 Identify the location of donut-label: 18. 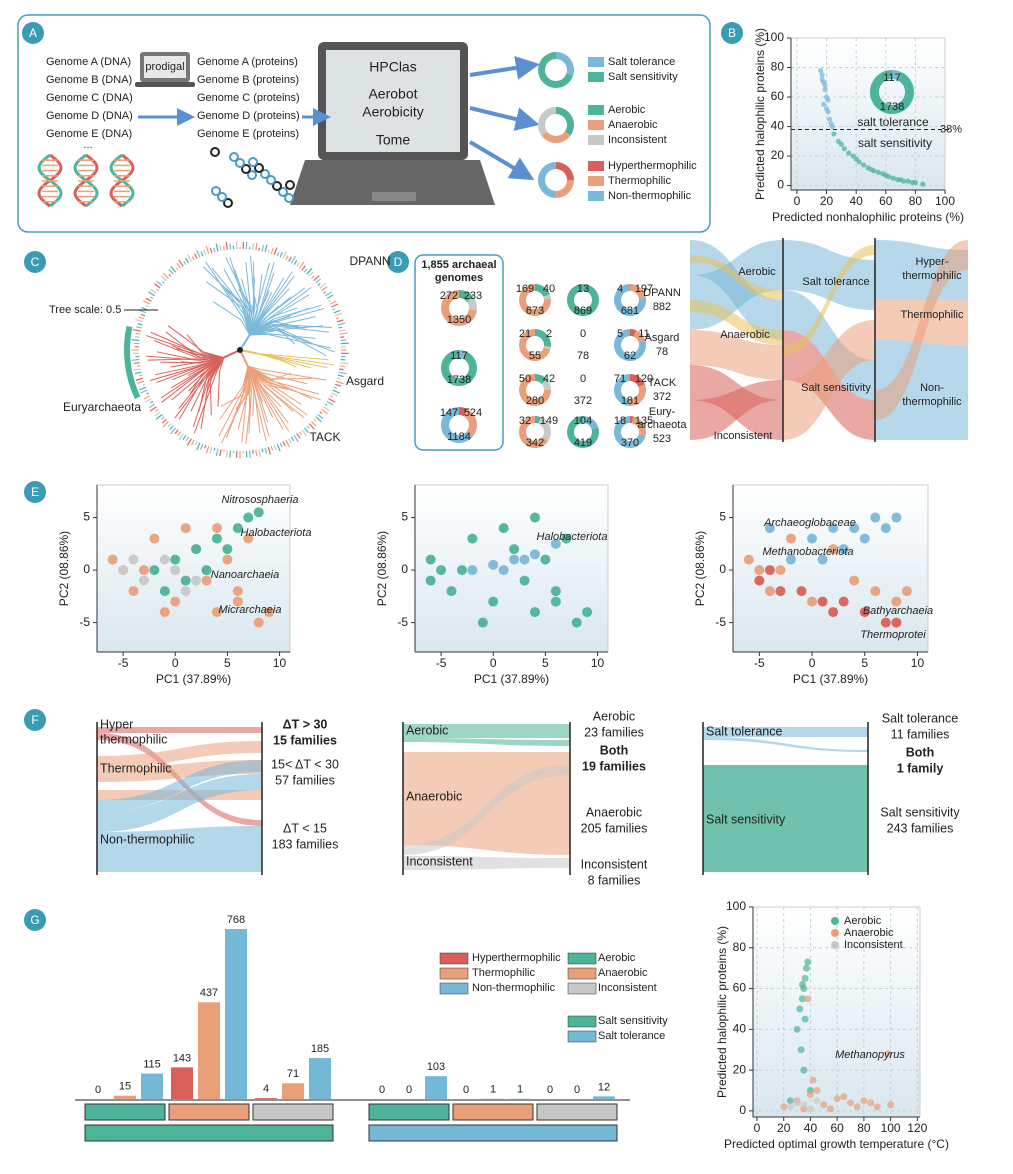
(620, 421).